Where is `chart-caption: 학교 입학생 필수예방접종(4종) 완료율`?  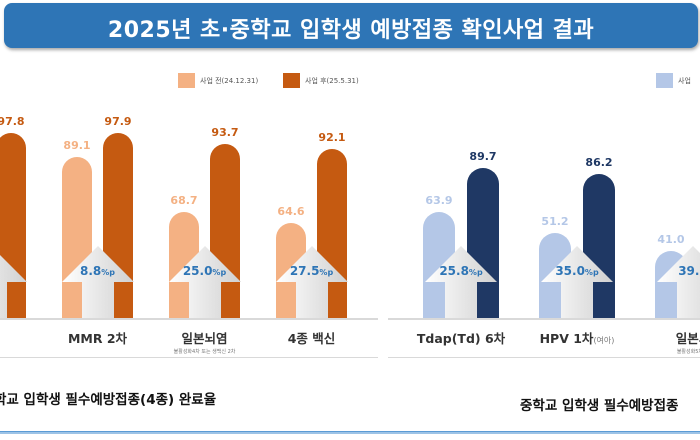
chart-caption: 학교 입학생 필수예방접종(4종) 완료율 is located at coordinates (108, 400).